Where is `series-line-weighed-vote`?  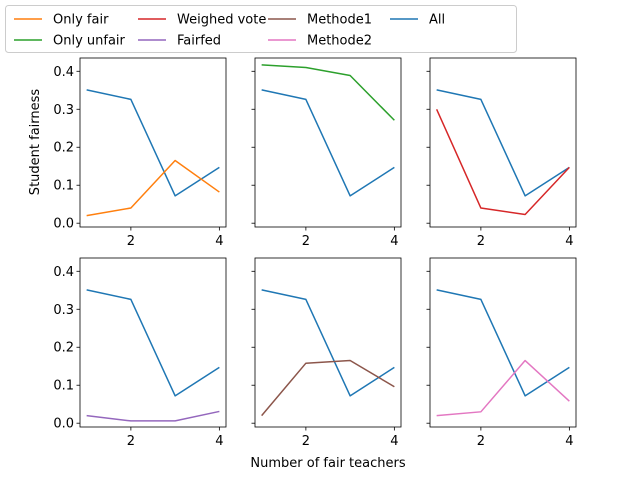 series-line-weighed-vote is located at coordinates (502, 162).